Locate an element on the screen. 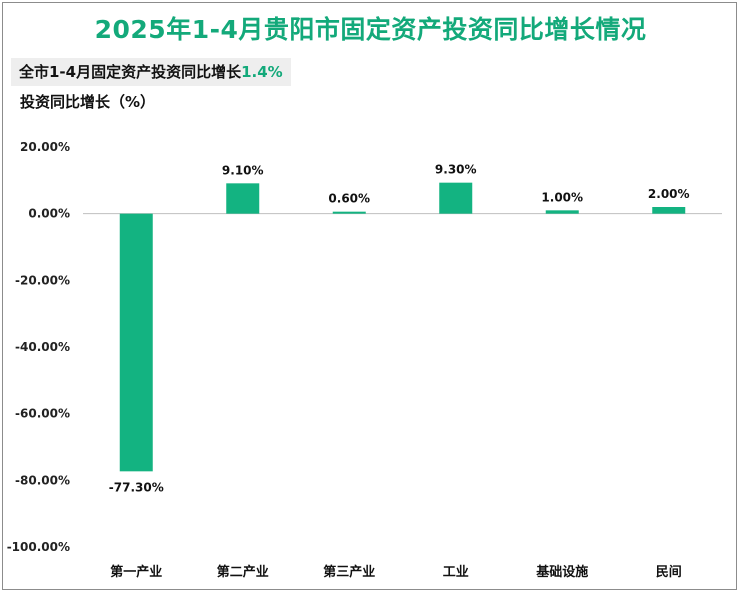  data-label: -77.30% is located at coordinates (136, 487).